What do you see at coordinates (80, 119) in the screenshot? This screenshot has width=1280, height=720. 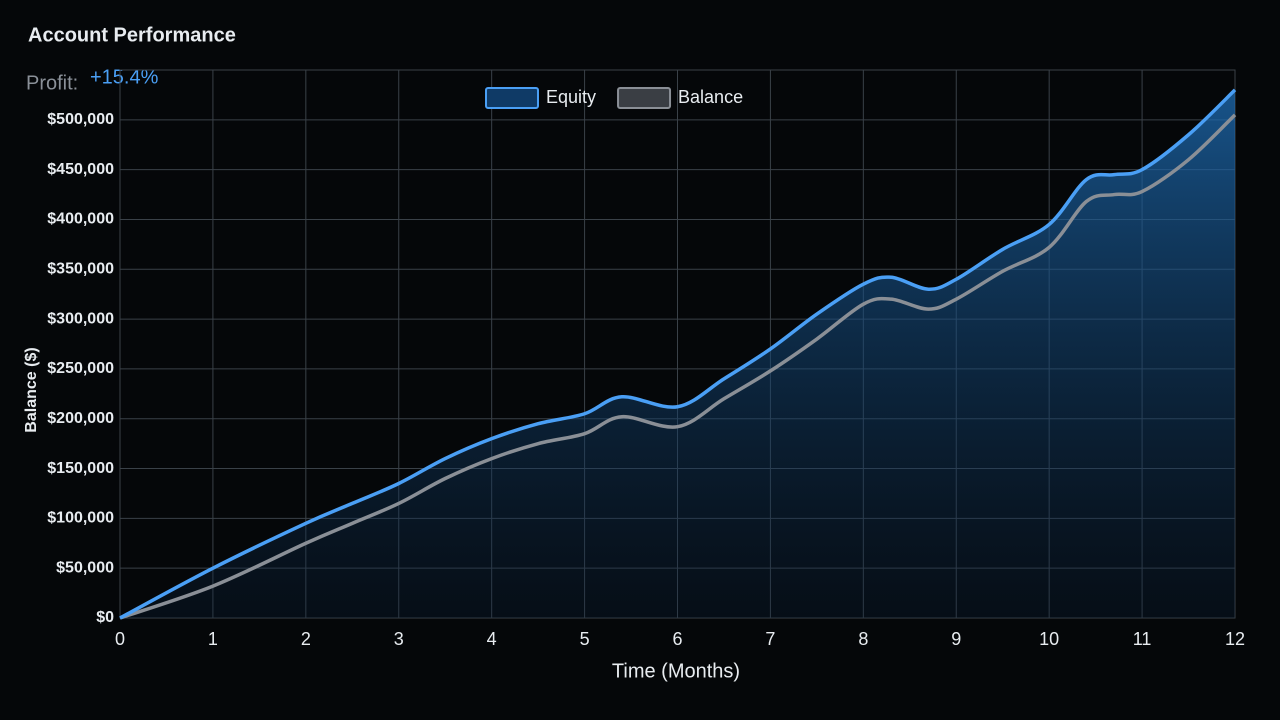 I see `y-tick-label: $500,000` at bounding box center [80, 119].